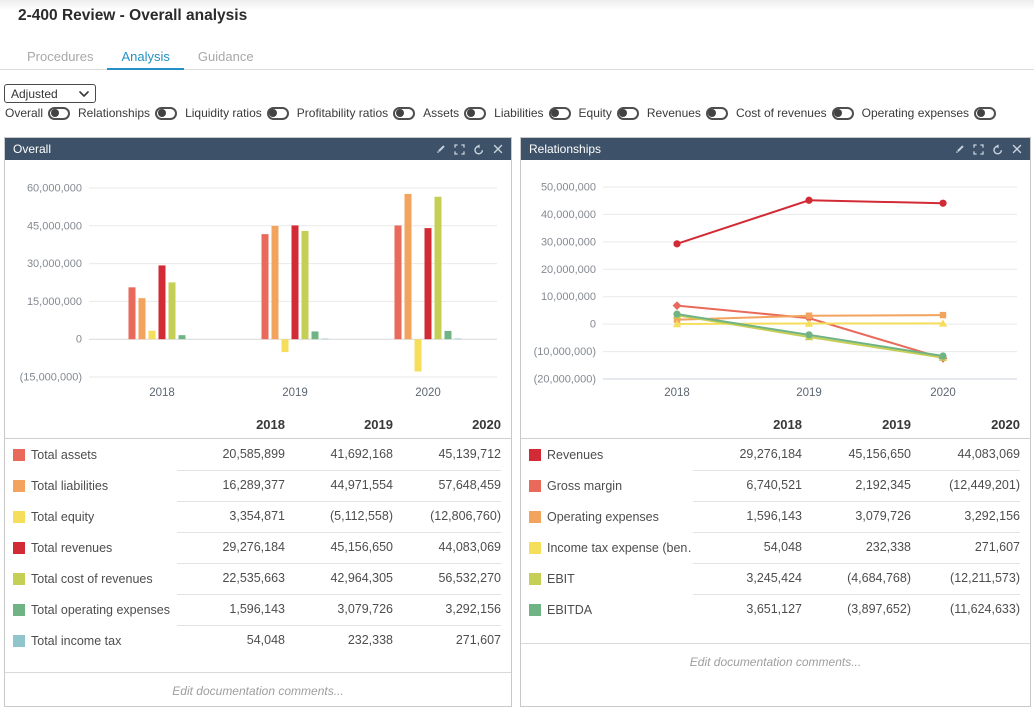 This screenshot has height=715, width=1034. What do you see at coordinates (277, 113) in the screenshot?
I see `toggle-switch-liquidity-ratios` at bounding box center [277, 113].